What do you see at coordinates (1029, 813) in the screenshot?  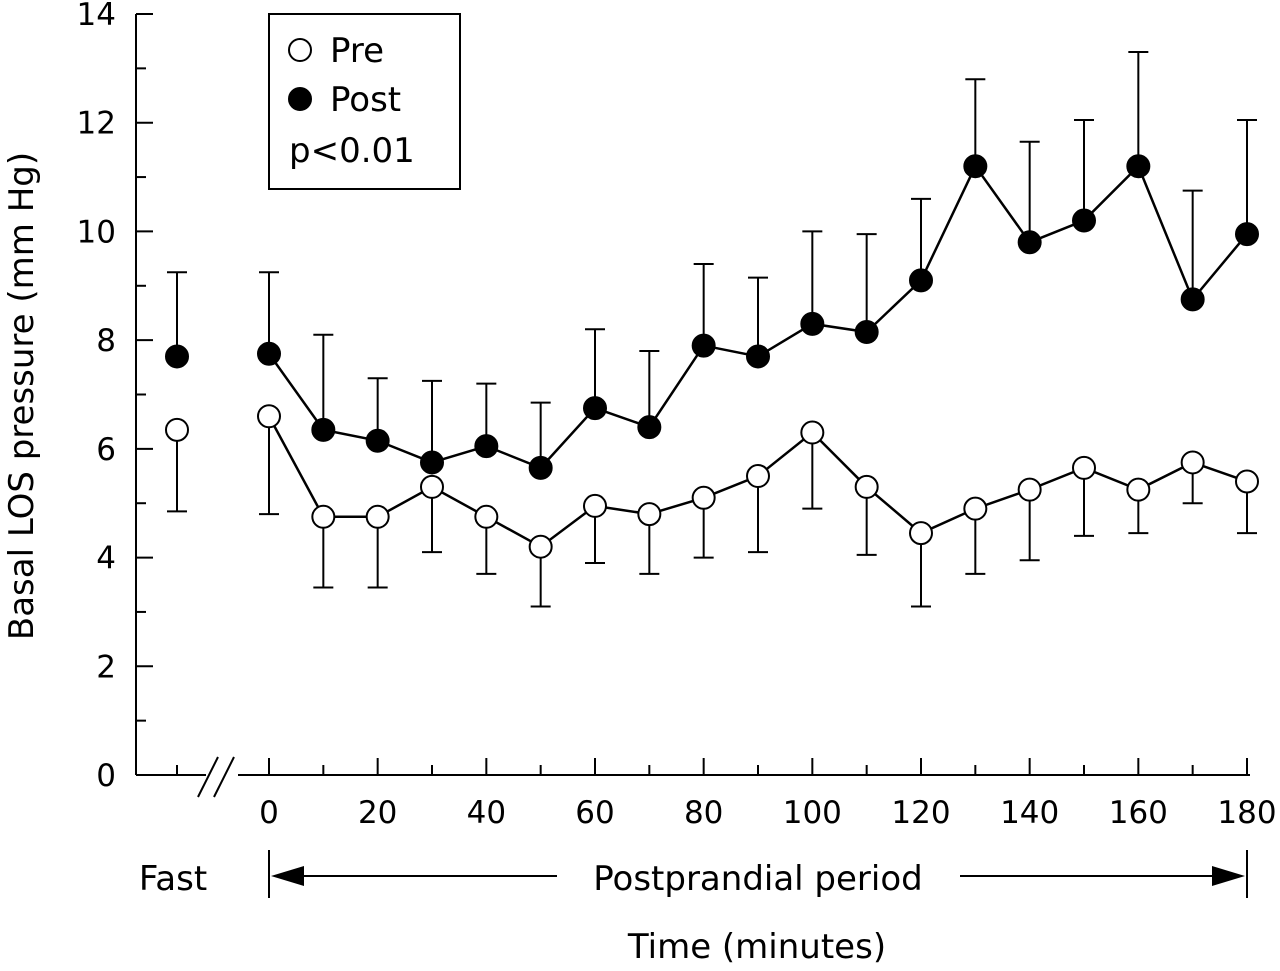 I see `x-tick-label: 140` at bounding box center [1029, 813].